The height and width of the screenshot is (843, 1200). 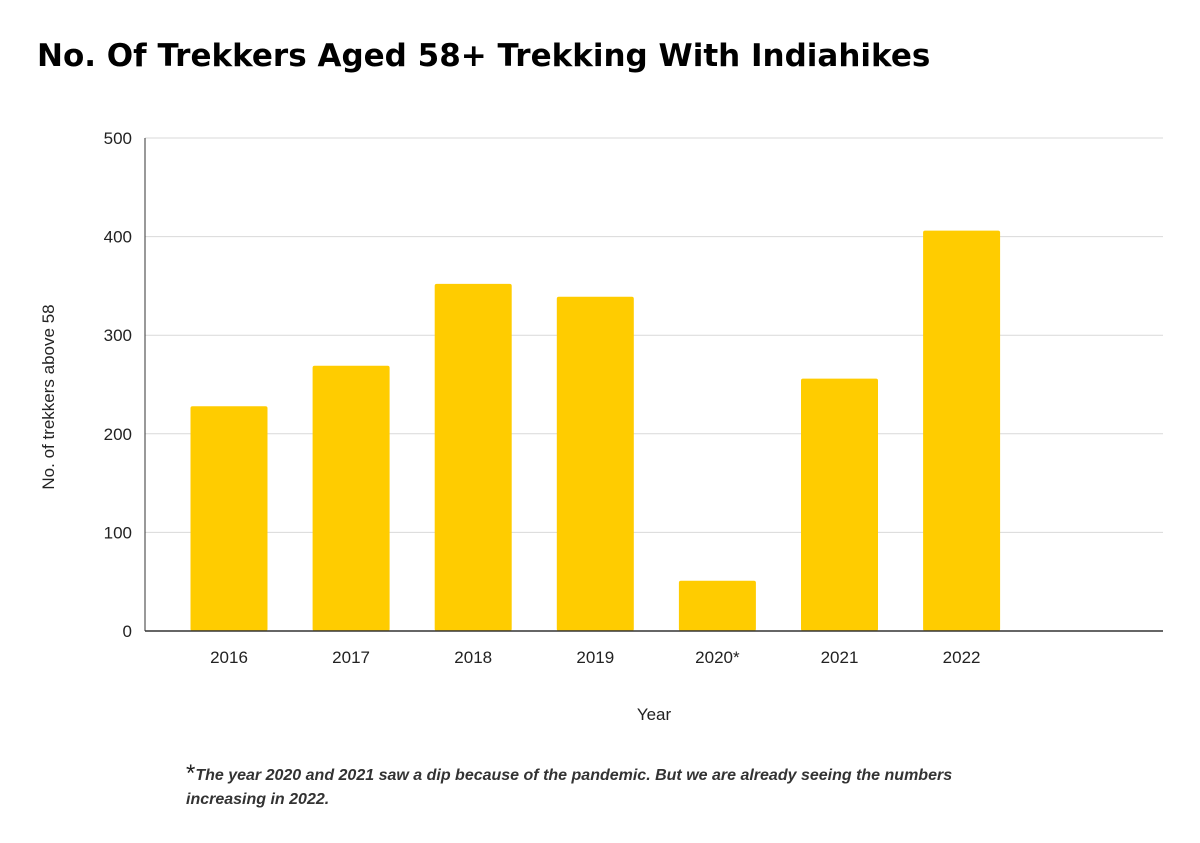 I want to click on x-tick-label: 2020*, so click(x=717, y=657).